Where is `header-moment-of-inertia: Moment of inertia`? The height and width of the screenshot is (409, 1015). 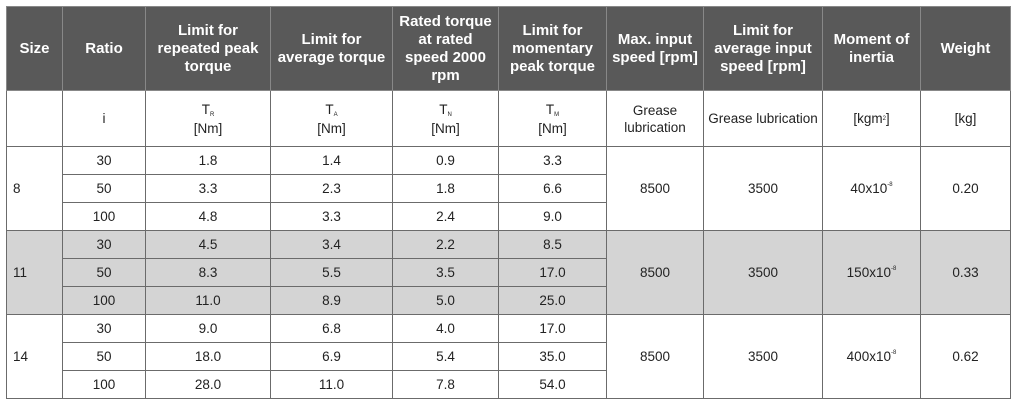
header-moment-of-inertia: Moment of inertia is located at coordinates (871, 48).